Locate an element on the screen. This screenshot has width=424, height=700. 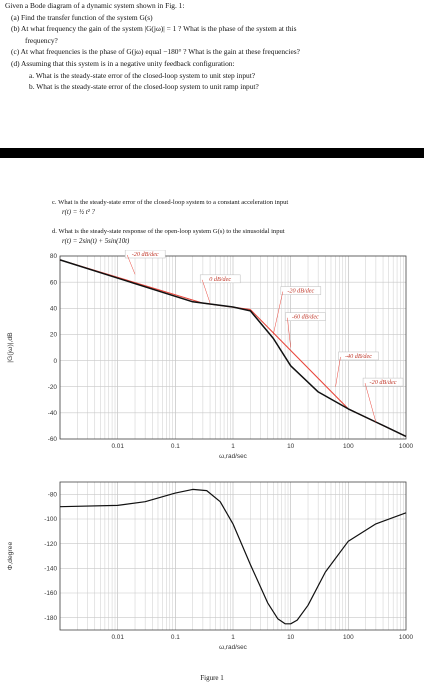
y-tick-label: 80 is located at coordinates (54, 256).